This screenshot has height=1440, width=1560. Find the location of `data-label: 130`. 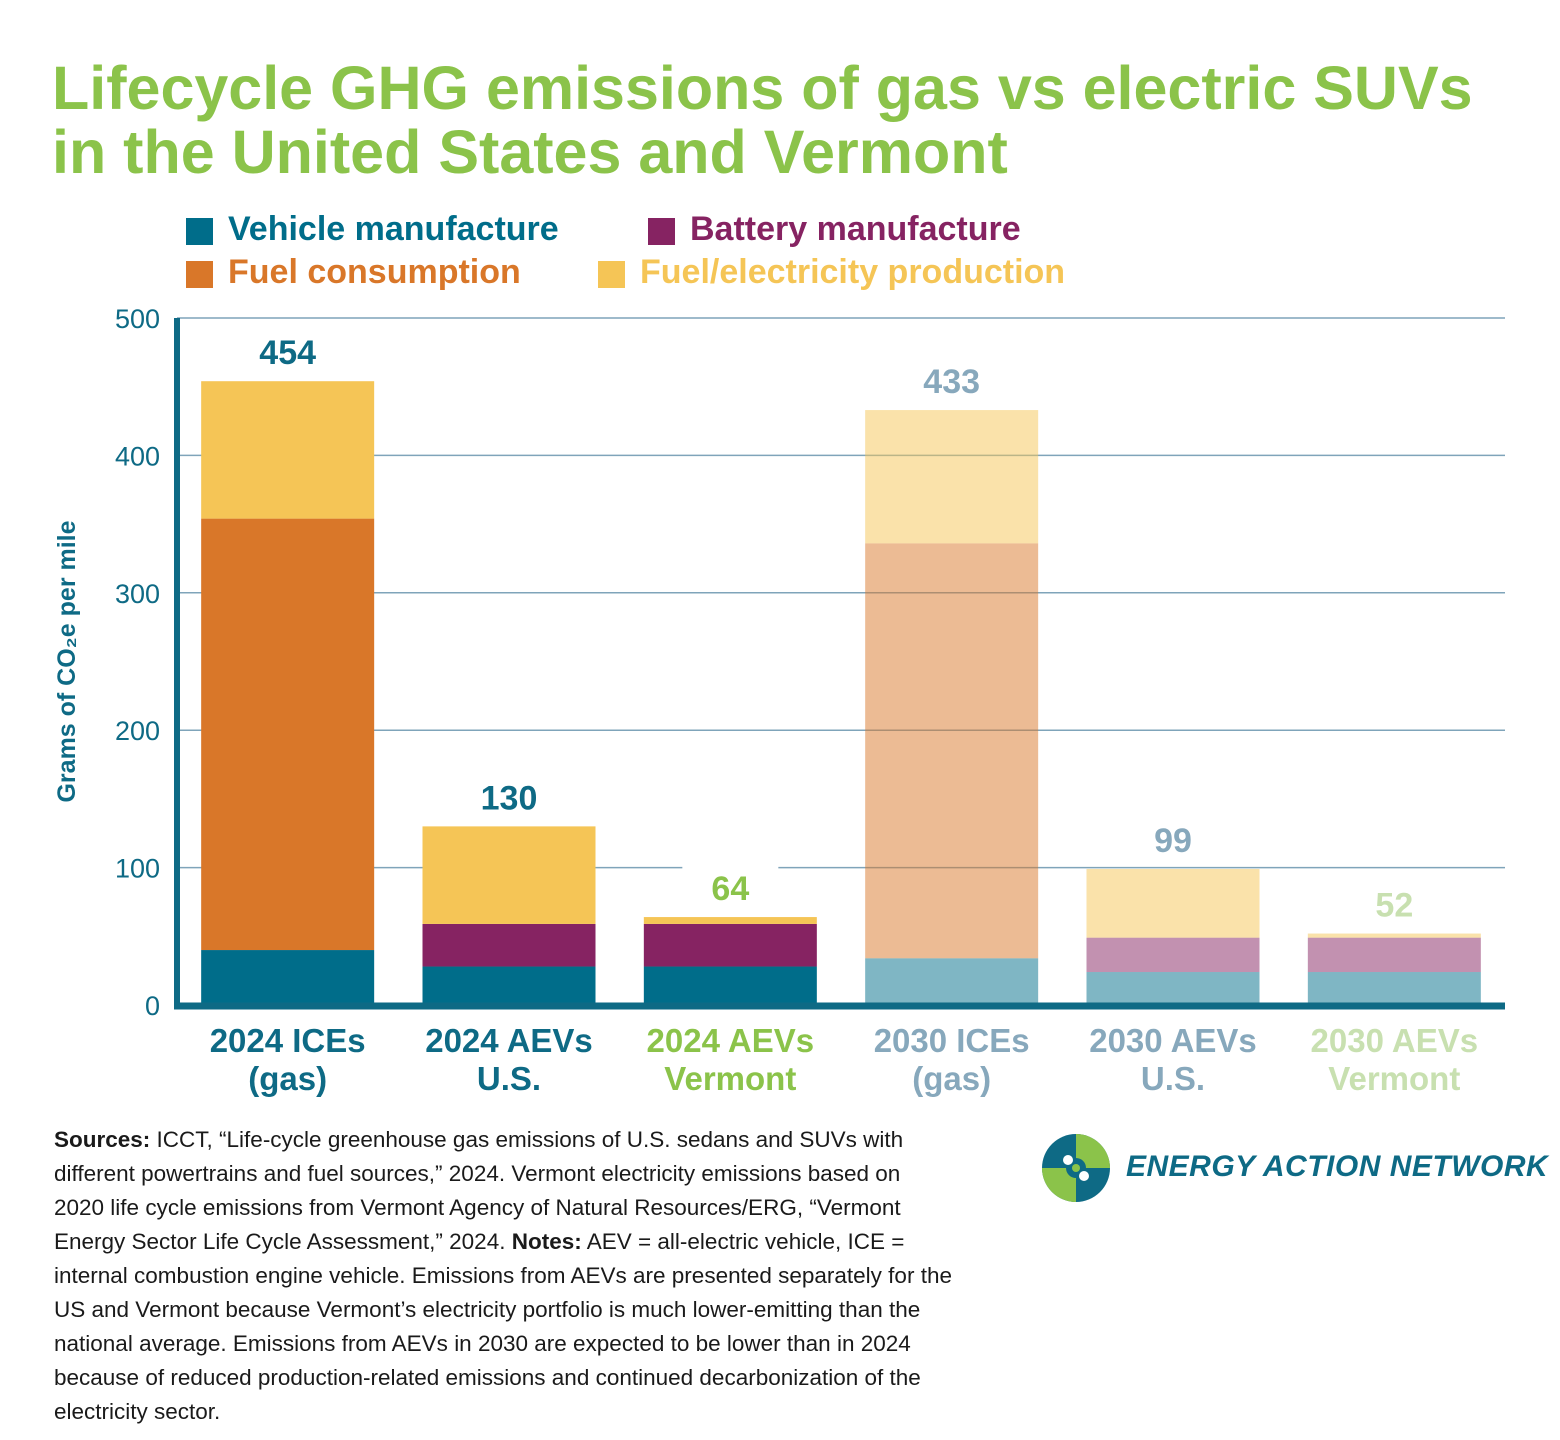

data-label: 130 is located at coordinates (509, 798).